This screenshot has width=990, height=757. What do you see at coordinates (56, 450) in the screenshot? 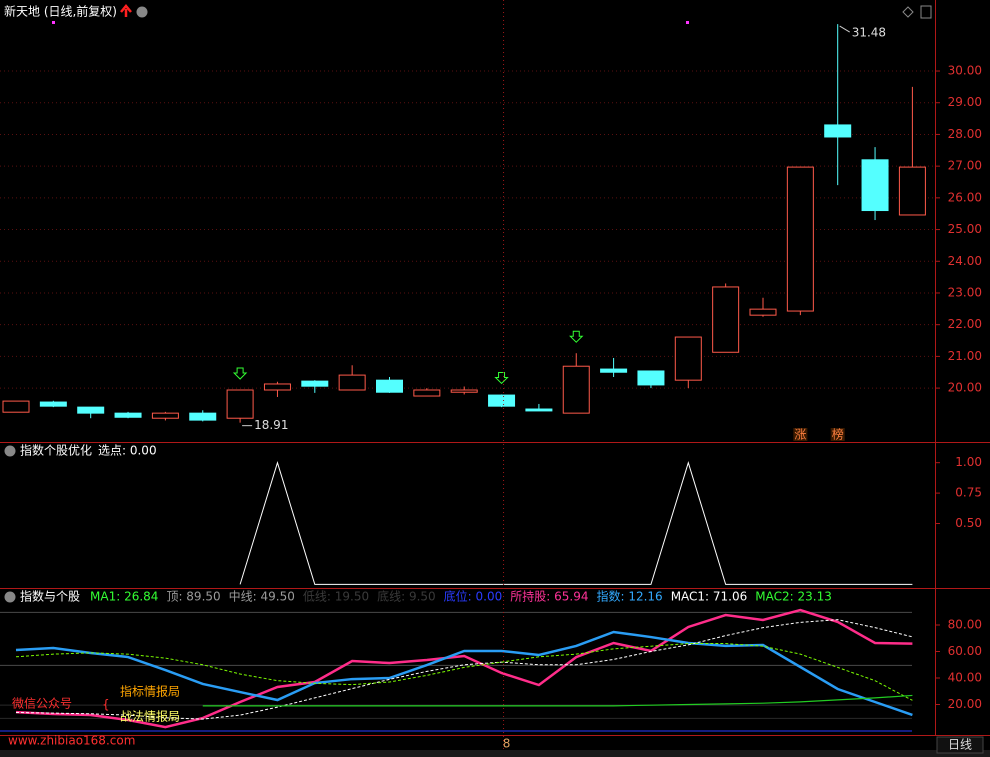
I see `panel-title: 指数个股优化` at bounding box center [56, 450].